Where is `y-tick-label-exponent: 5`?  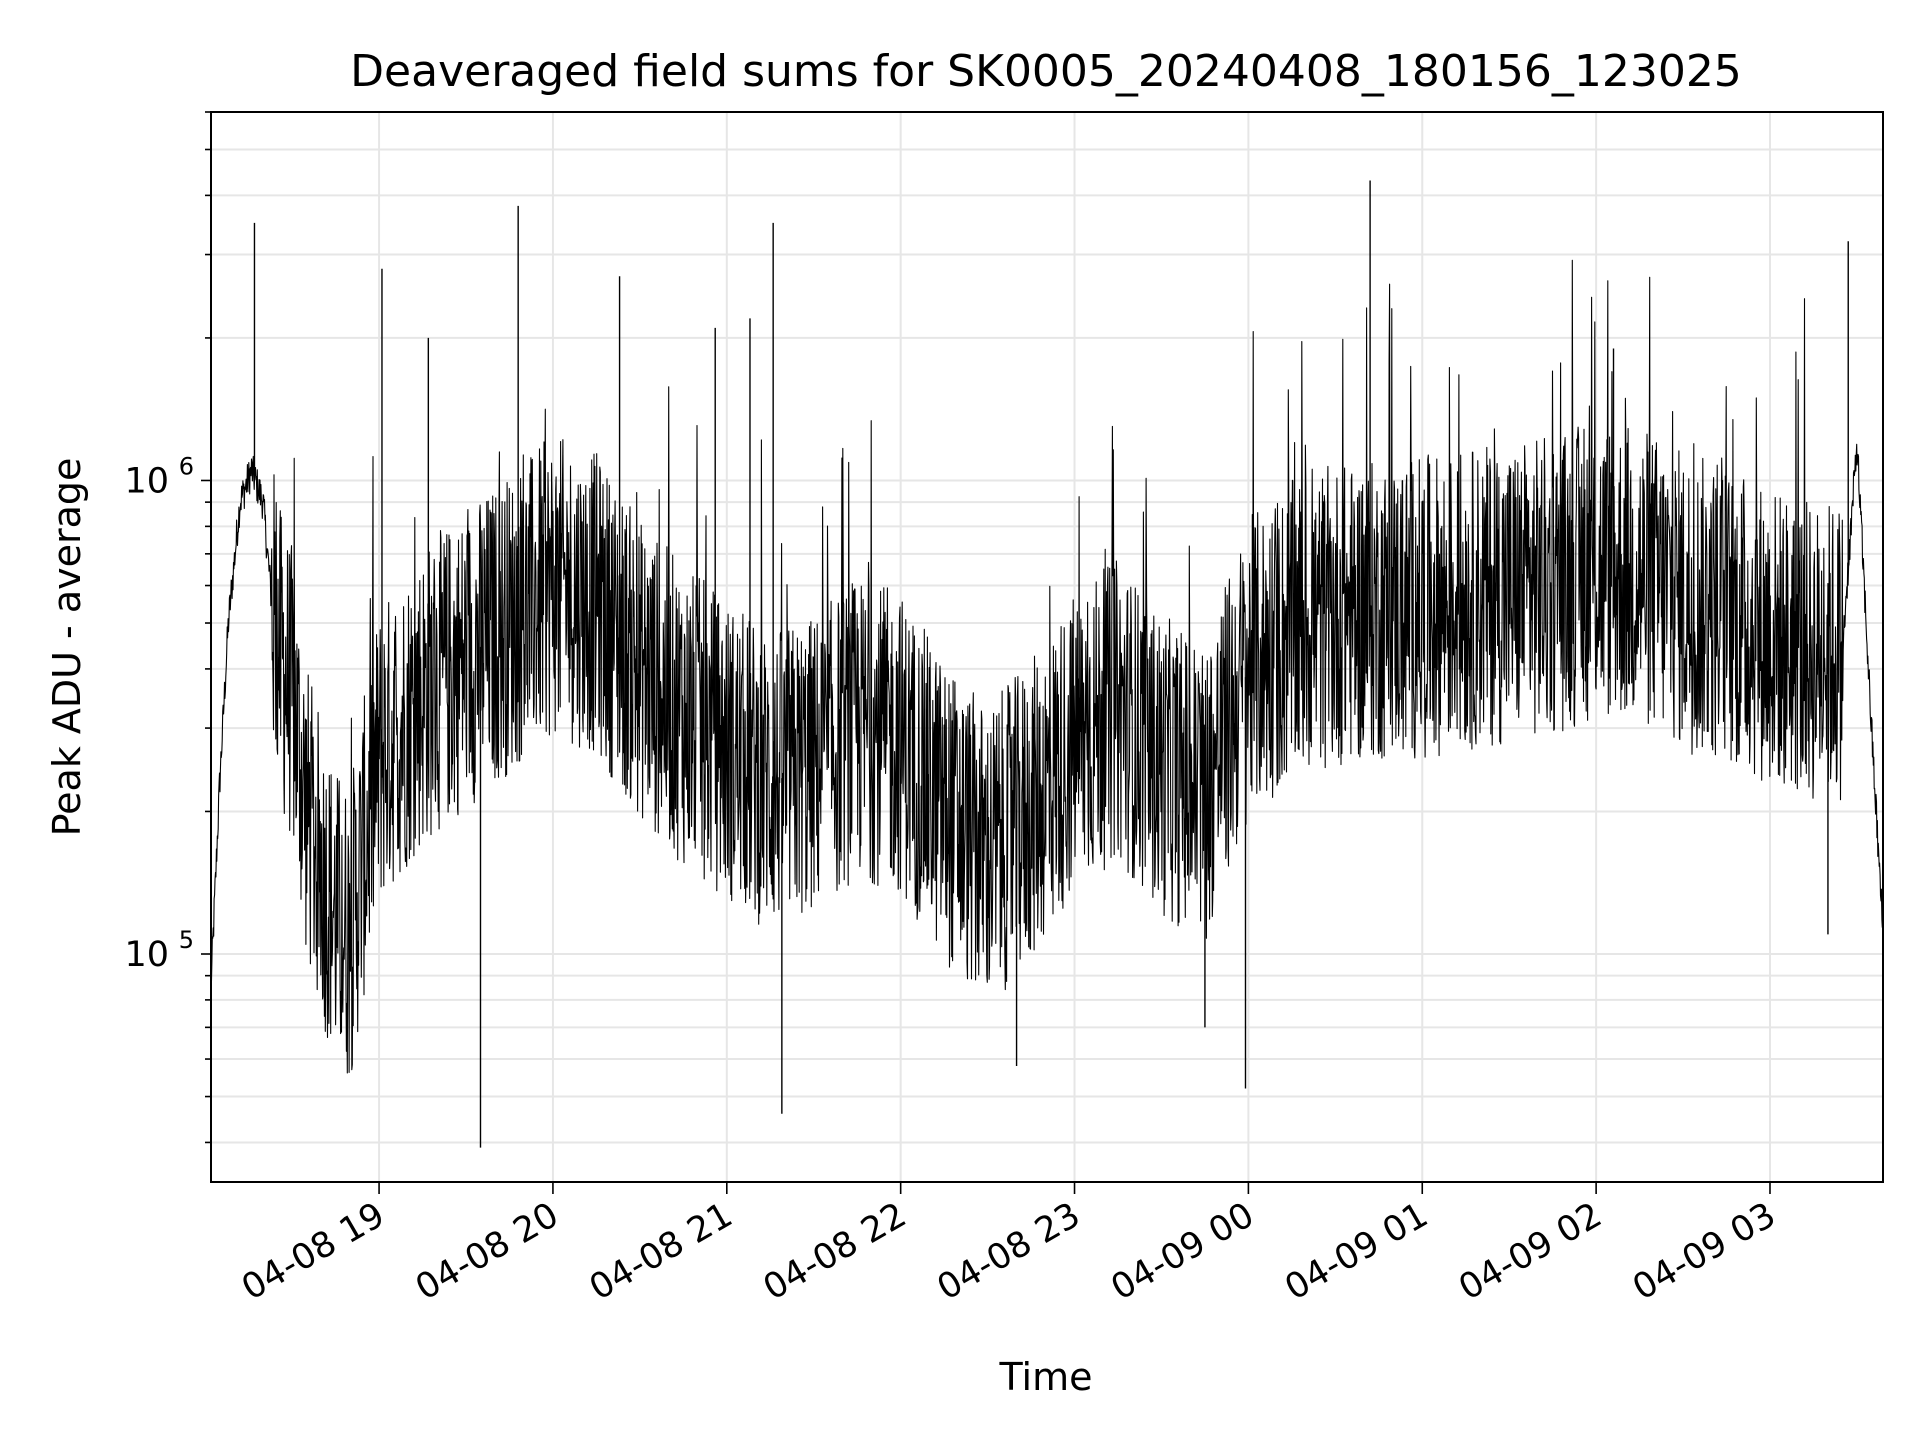
y-tick-label-exponent: 5 is located at coordinates (186, 940).